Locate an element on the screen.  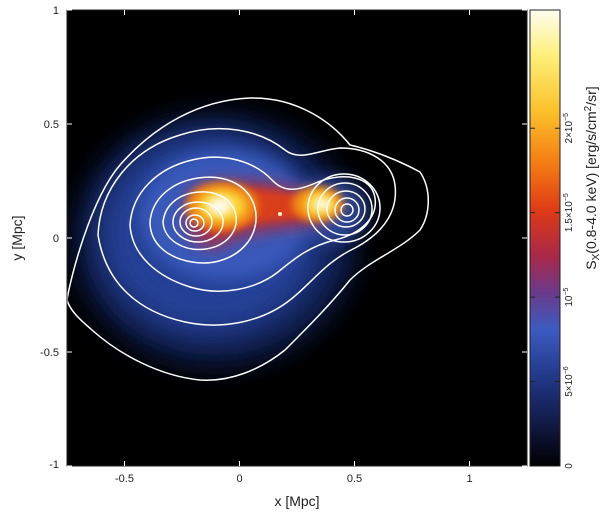
colorbar-gradient is located at coordinates (545, 238).